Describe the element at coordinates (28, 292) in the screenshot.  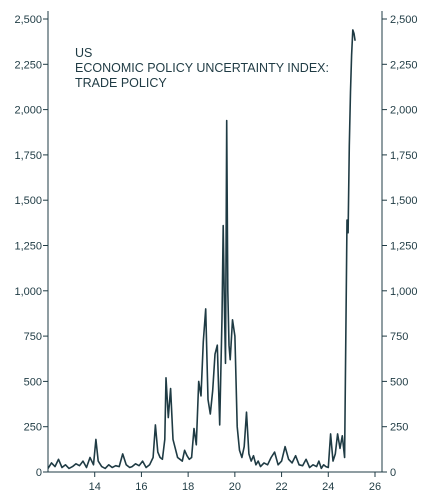
I see `y-tick-label-left: 1,000` at that location.